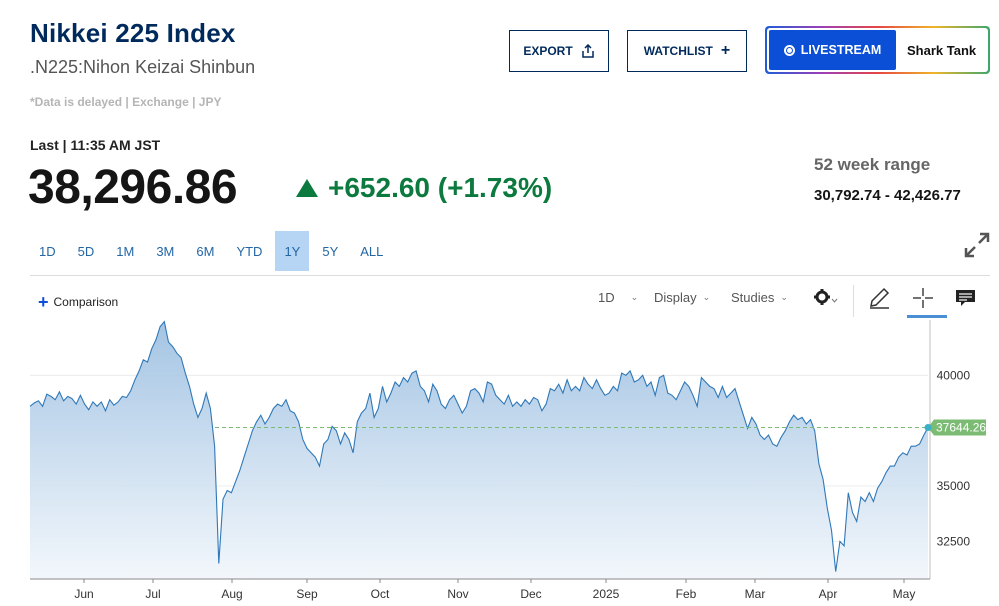  What do you see at coordinates (678, 51) in the screenshot?
I see `watchlist-label: WATCHLIST` at bounding box center [678, 51].